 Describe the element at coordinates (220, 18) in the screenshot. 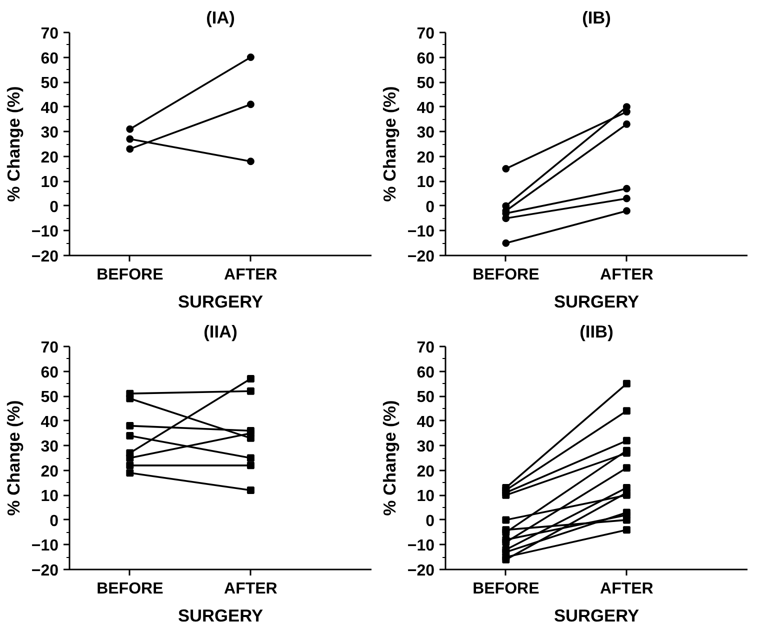

I see `chart-title: (IA)` at that location.